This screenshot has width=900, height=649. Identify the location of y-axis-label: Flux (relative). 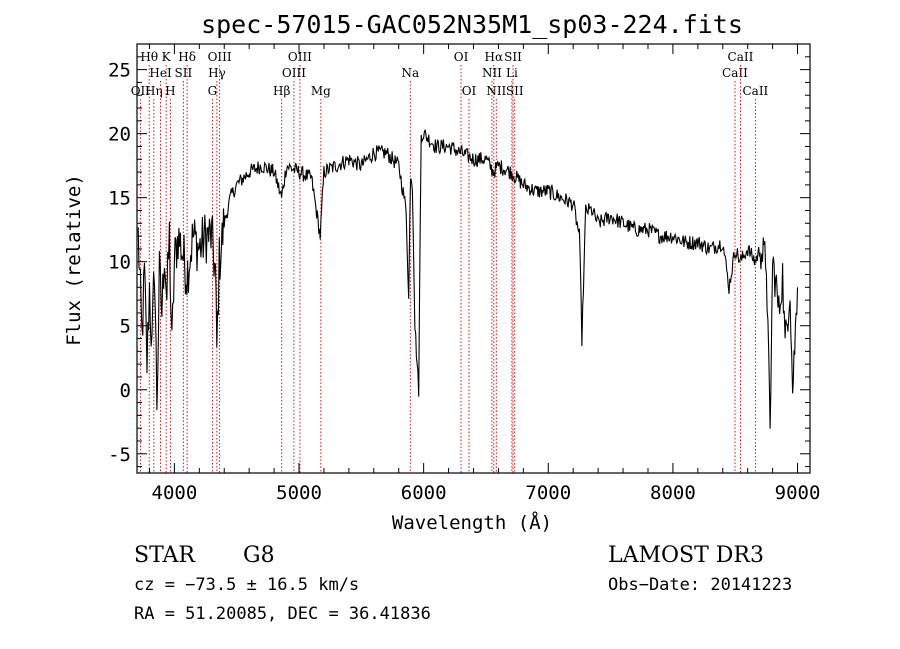
(74, 260).